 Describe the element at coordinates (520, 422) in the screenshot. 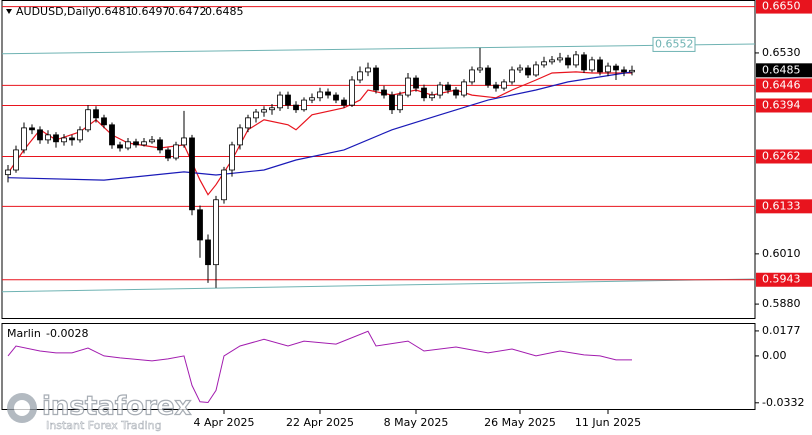

I see `x-tick-label: 26 May 2025` at that location.